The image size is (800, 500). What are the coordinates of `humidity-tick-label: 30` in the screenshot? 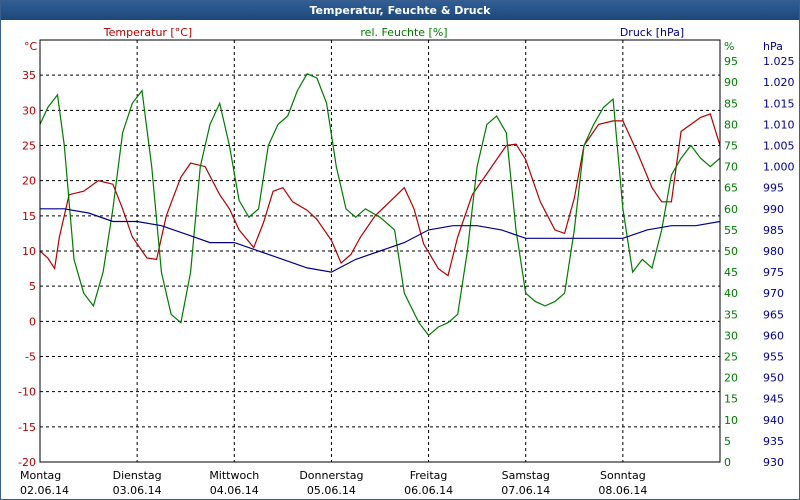 It's located at (731, 335).